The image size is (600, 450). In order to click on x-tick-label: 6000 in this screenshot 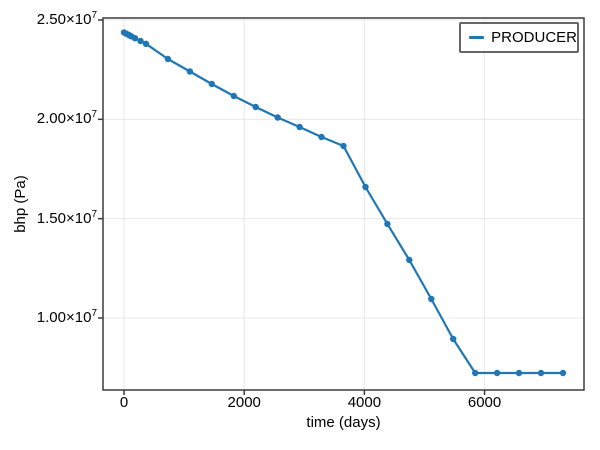, I will do `click(484, 402)`.